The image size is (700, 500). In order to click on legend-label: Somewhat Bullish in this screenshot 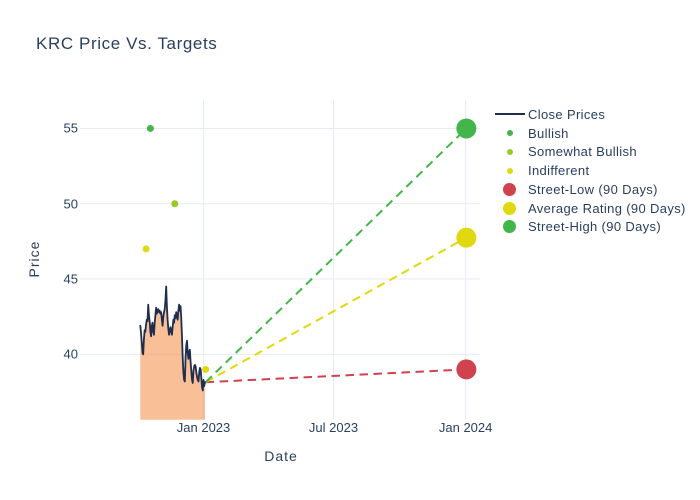, I will do `click(582, 152)`.